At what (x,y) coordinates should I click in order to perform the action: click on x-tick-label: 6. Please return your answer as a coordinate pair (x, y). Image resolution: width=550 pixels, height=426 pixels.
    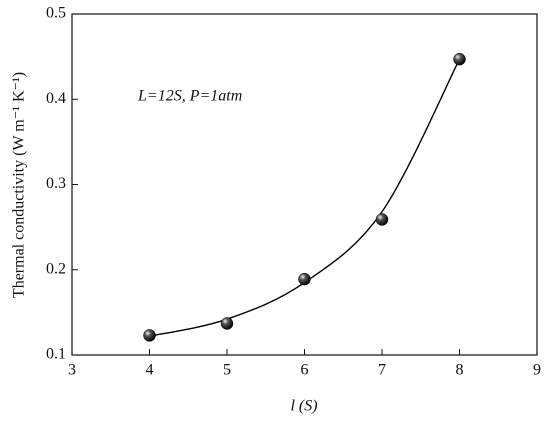
    Looking at the image, I should click on (305, 370).